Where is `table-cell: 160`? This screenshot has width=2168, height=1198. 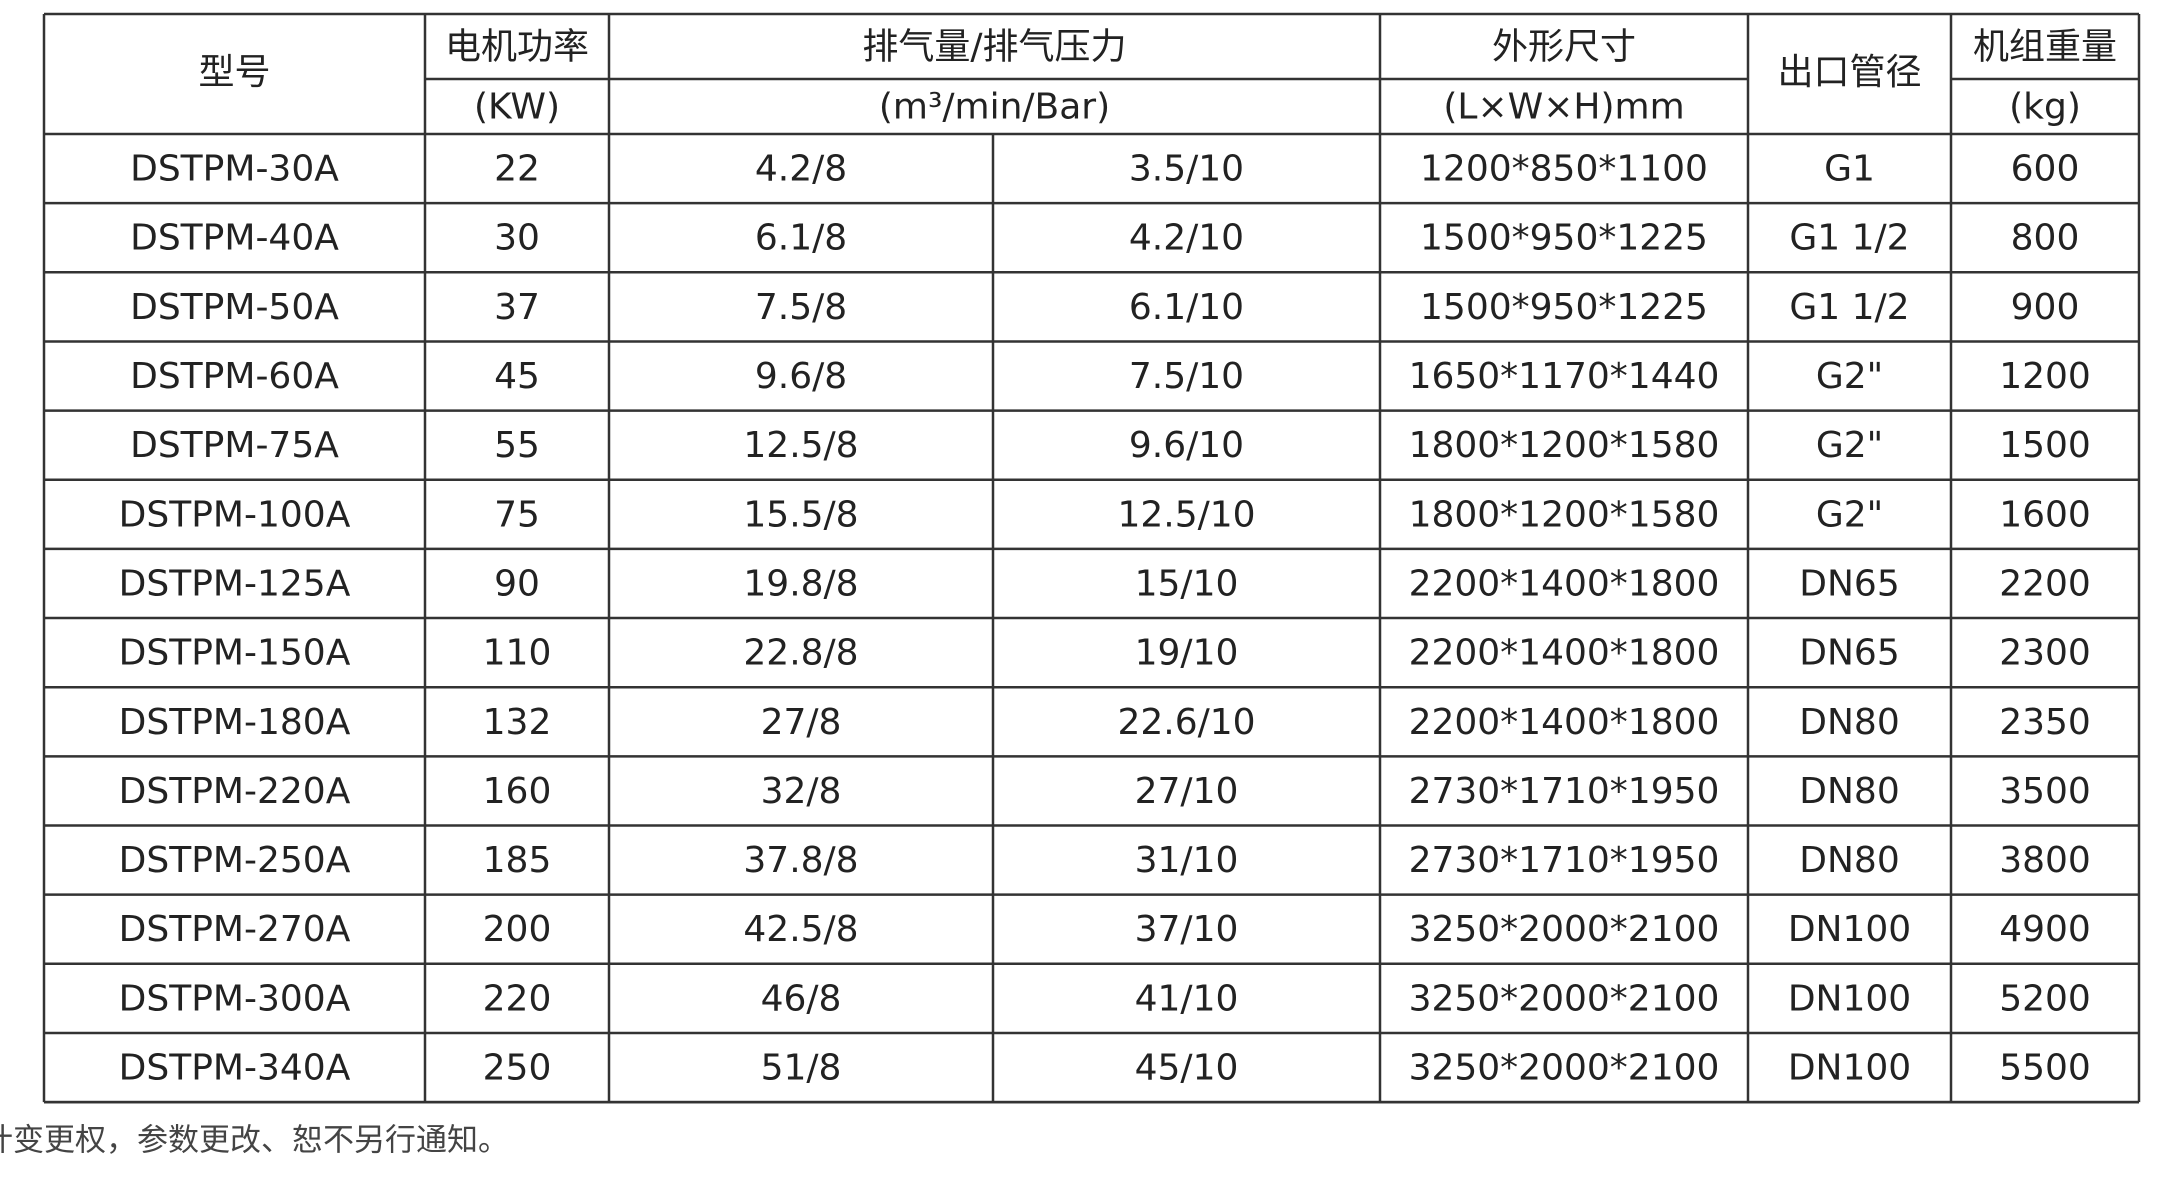
table-cell: 160 is located at coordinates (517, 791).